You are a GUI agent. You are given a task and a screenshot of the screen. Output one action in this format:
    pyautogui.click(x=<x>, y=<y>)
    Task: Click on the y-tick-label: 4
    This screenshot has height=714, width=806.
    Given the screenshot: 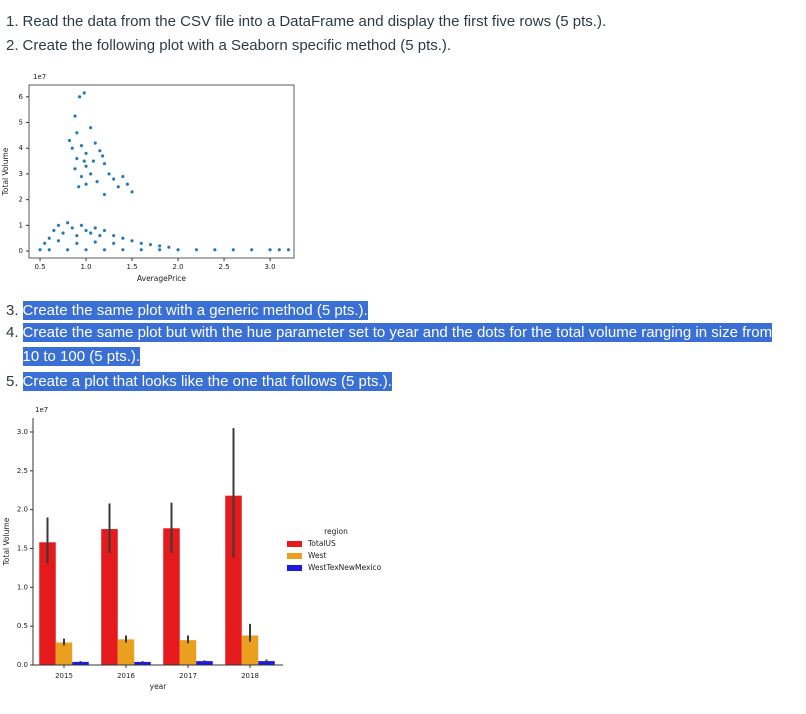 What is the action you would take?
    pyautogui.click(x=21, y=148)
    